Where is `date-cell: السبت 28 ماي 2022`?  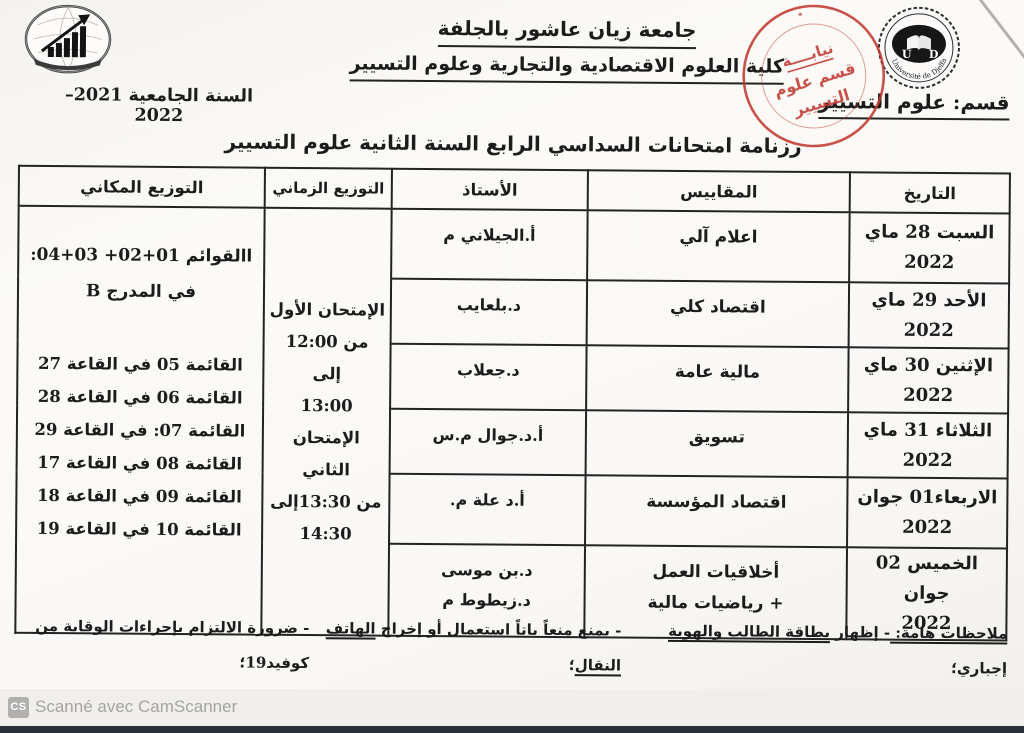
date-cell: السبت 28 ماي 2022 is located at coordinates (929, 248).